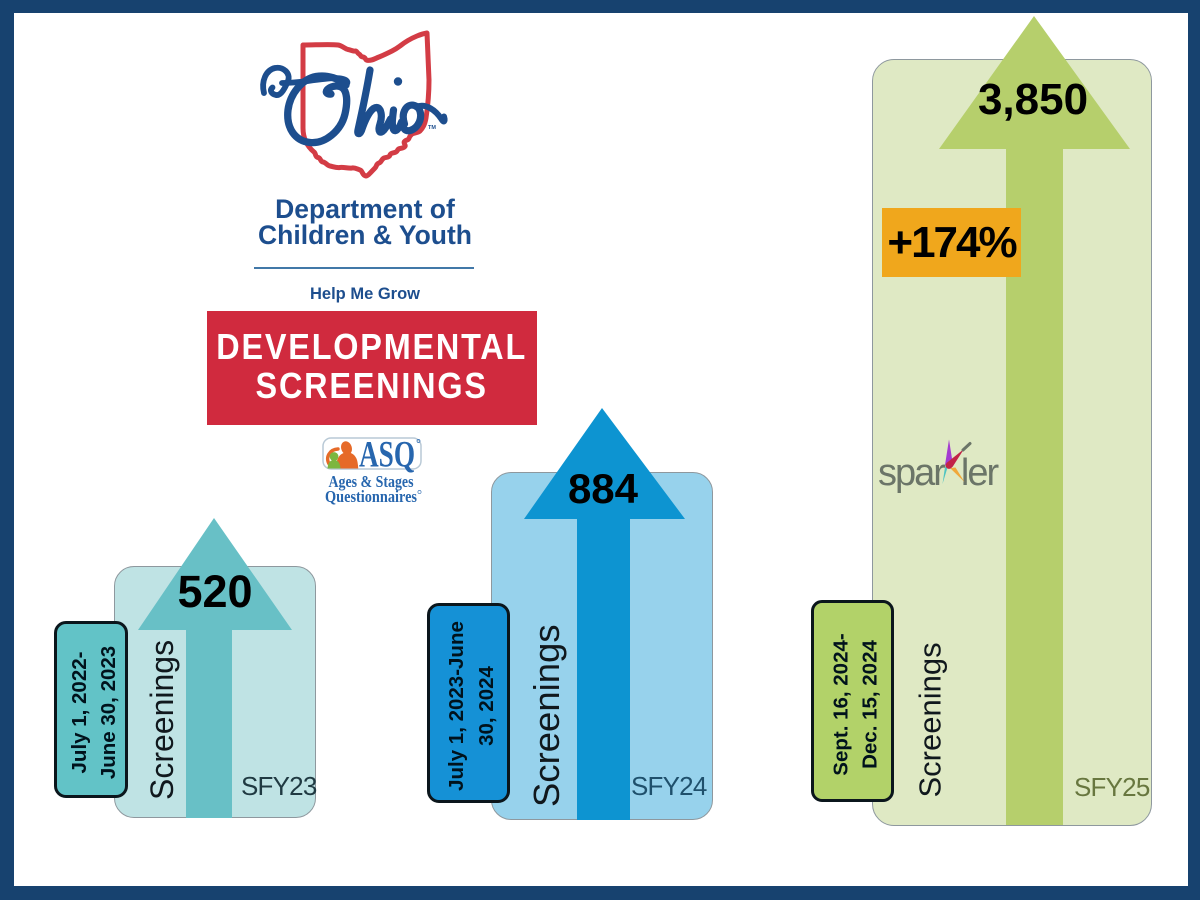  I want to click on svg-text: Questionnaires, so click(371, 496).